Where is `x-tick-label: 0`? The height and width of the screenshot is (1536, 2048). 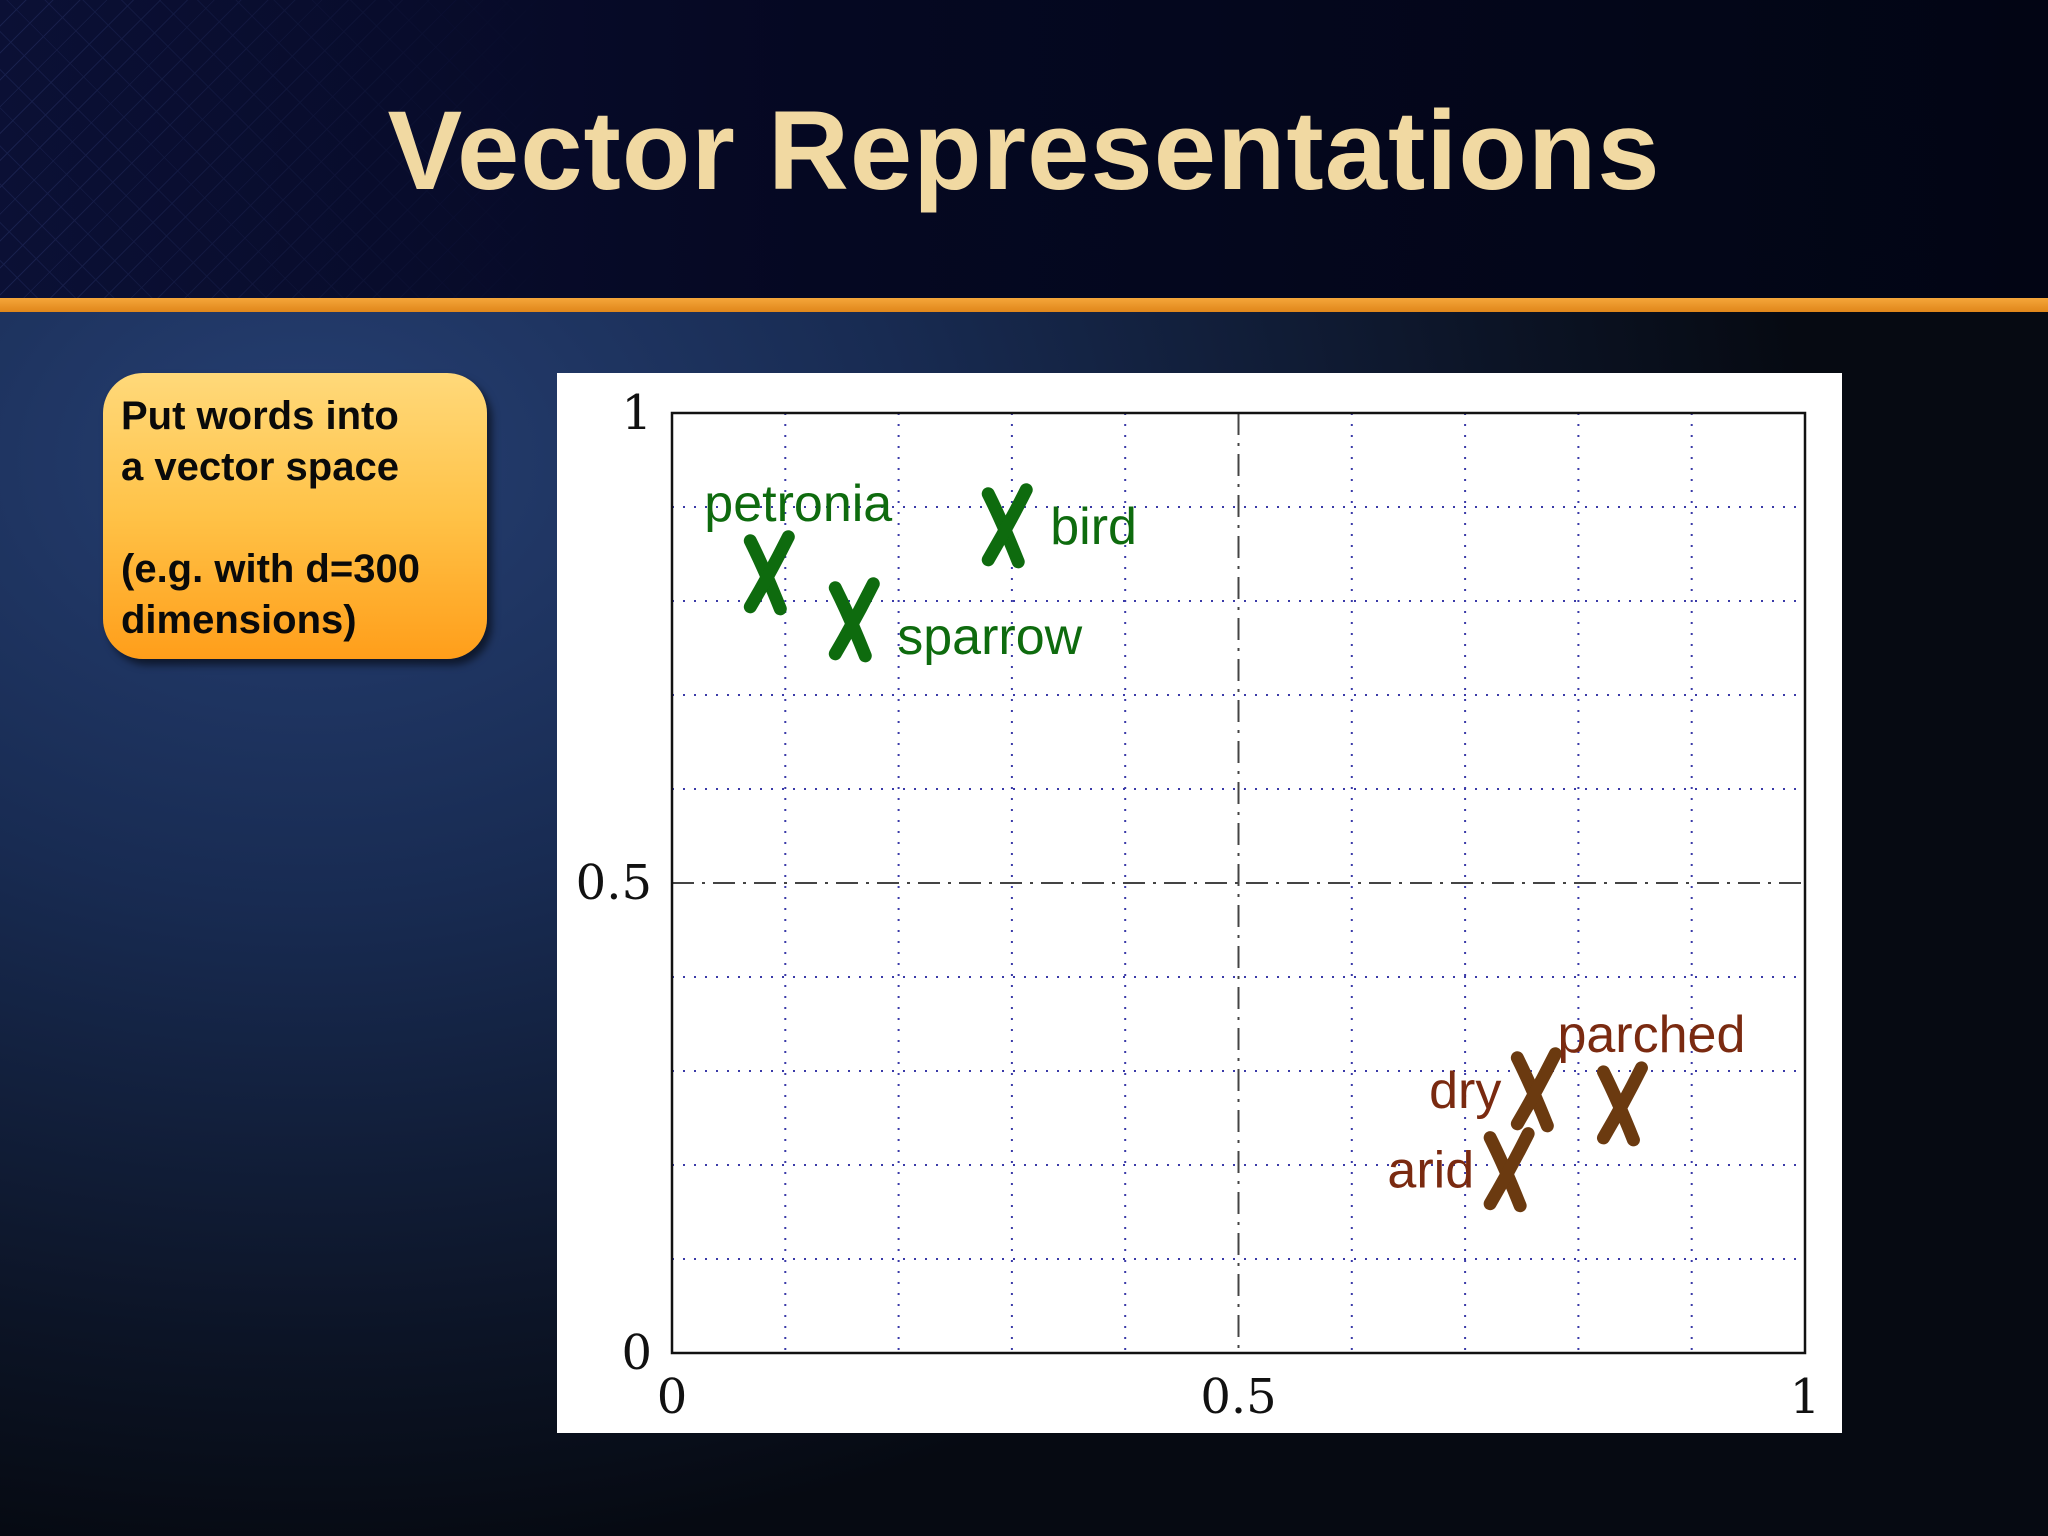 x-tick-label: 0 is located at coordinates (672, 1397).